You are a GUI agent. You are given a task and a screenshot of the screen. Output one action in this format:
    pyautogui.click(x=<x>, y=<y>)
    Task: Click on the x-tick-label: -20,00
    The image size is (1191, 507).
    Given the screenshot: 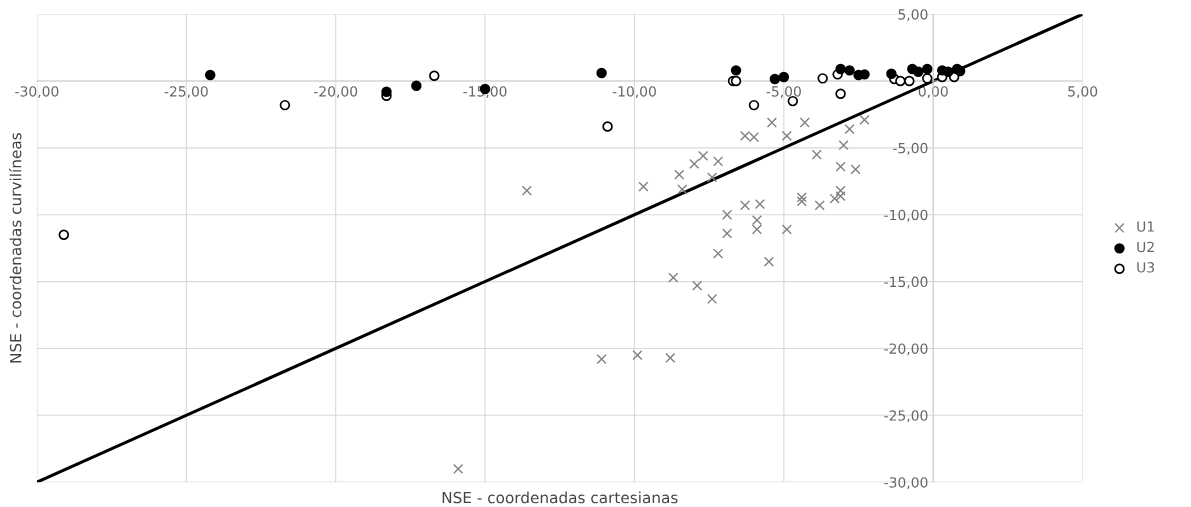 What is the action you would take?
    pyautogui.click(x=335, y=92)
    